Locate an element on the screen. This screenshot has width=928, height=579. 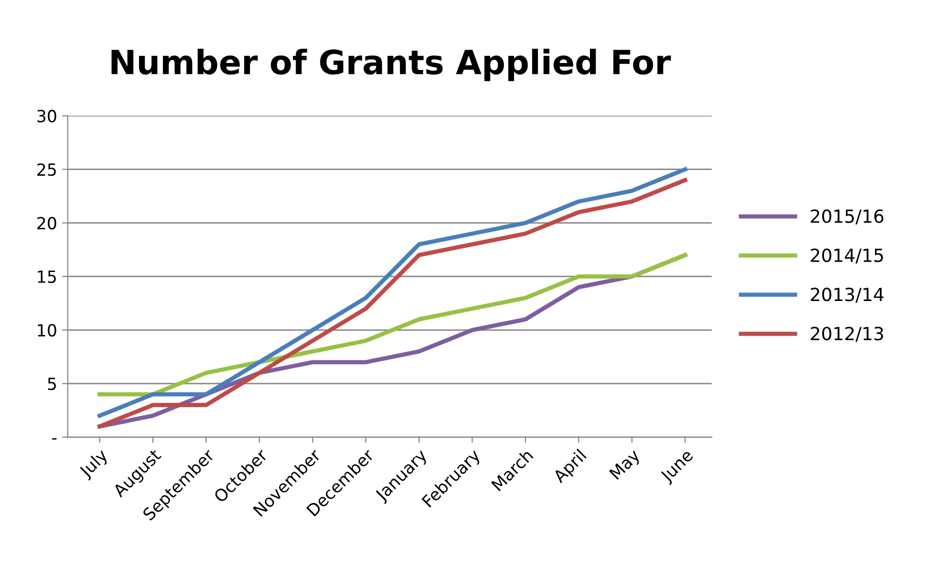
legend-label: 2014/15 is located at coordinates (846, 256).